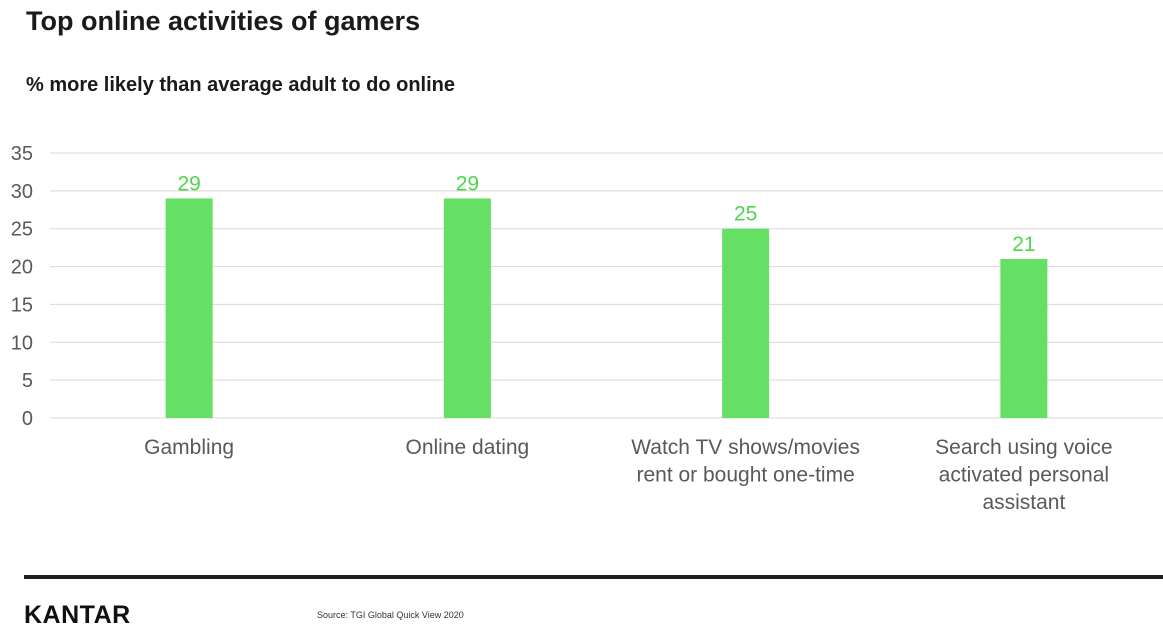 Image resolution: width=1163 pixels, height=640 pixels. What do you see at coordinates (593, 577) in the screenshot?
I see `footer-divider` at bounding box center [593, 577].